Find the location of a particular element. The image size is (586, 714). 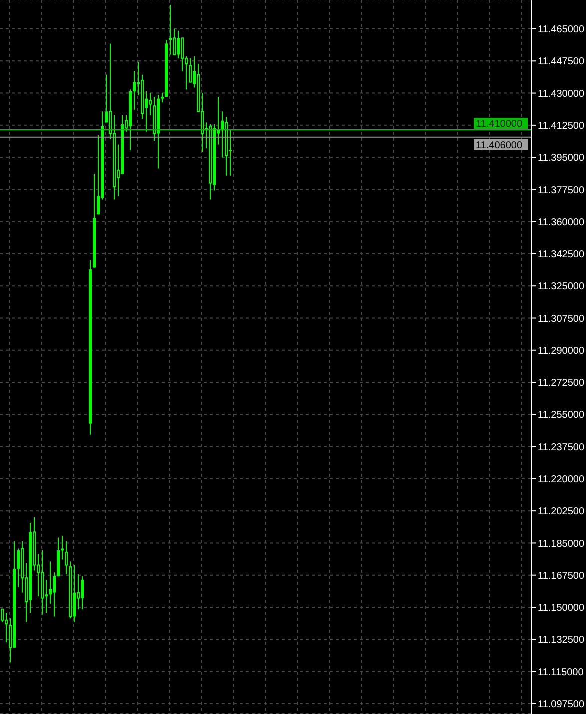

y-tick-label: 11.465000 is located at coordinates (561, 30).